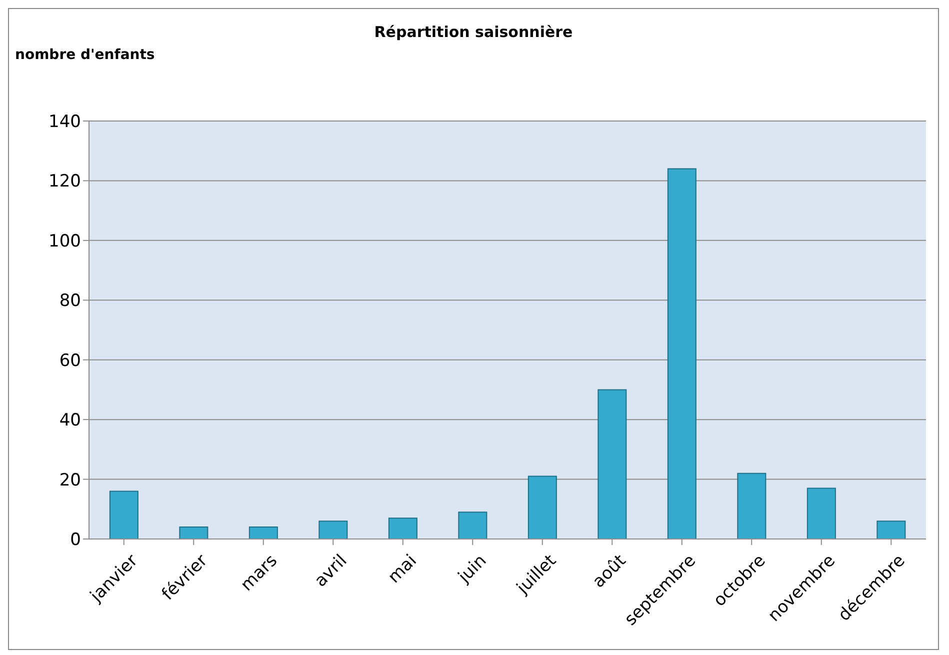 The image size is (949, 655). I want to click on y-tick-label: 100, so click(64, 241).